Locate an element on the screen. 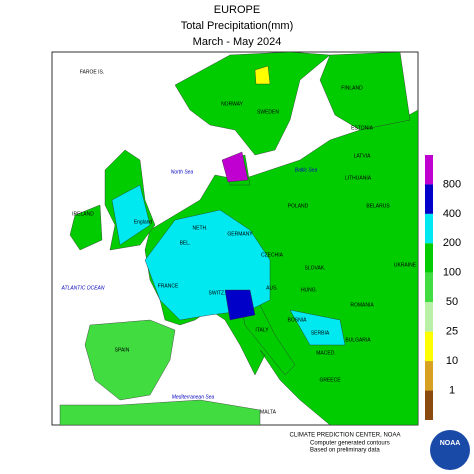  place-label: MALTA is located at coordinates (268, 412).